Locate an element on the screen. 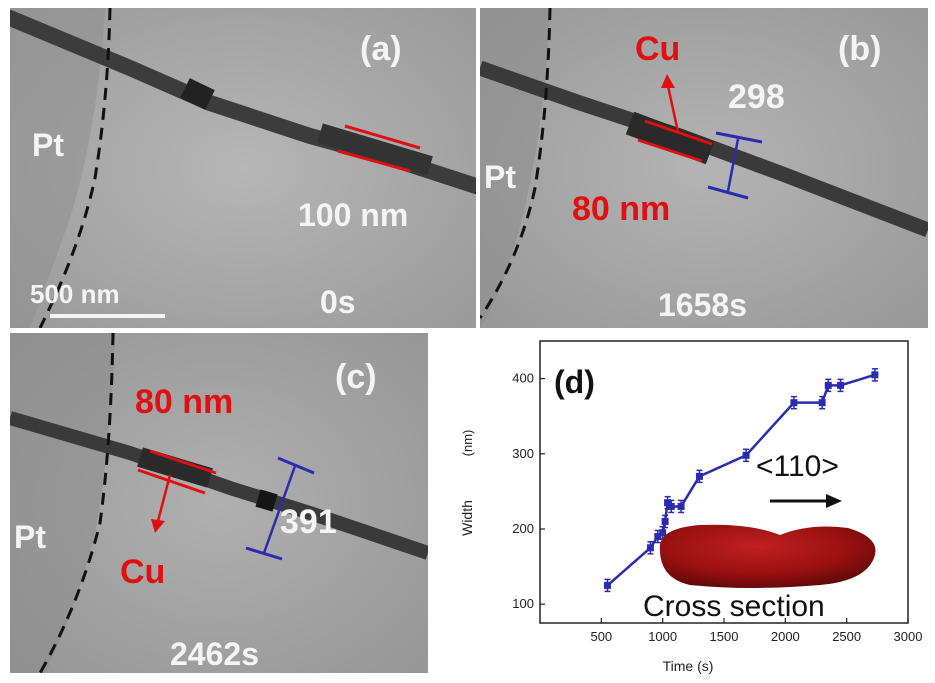 The image size is (935, 683). y-tick-label: 400 is located at coordinates (523, 378).